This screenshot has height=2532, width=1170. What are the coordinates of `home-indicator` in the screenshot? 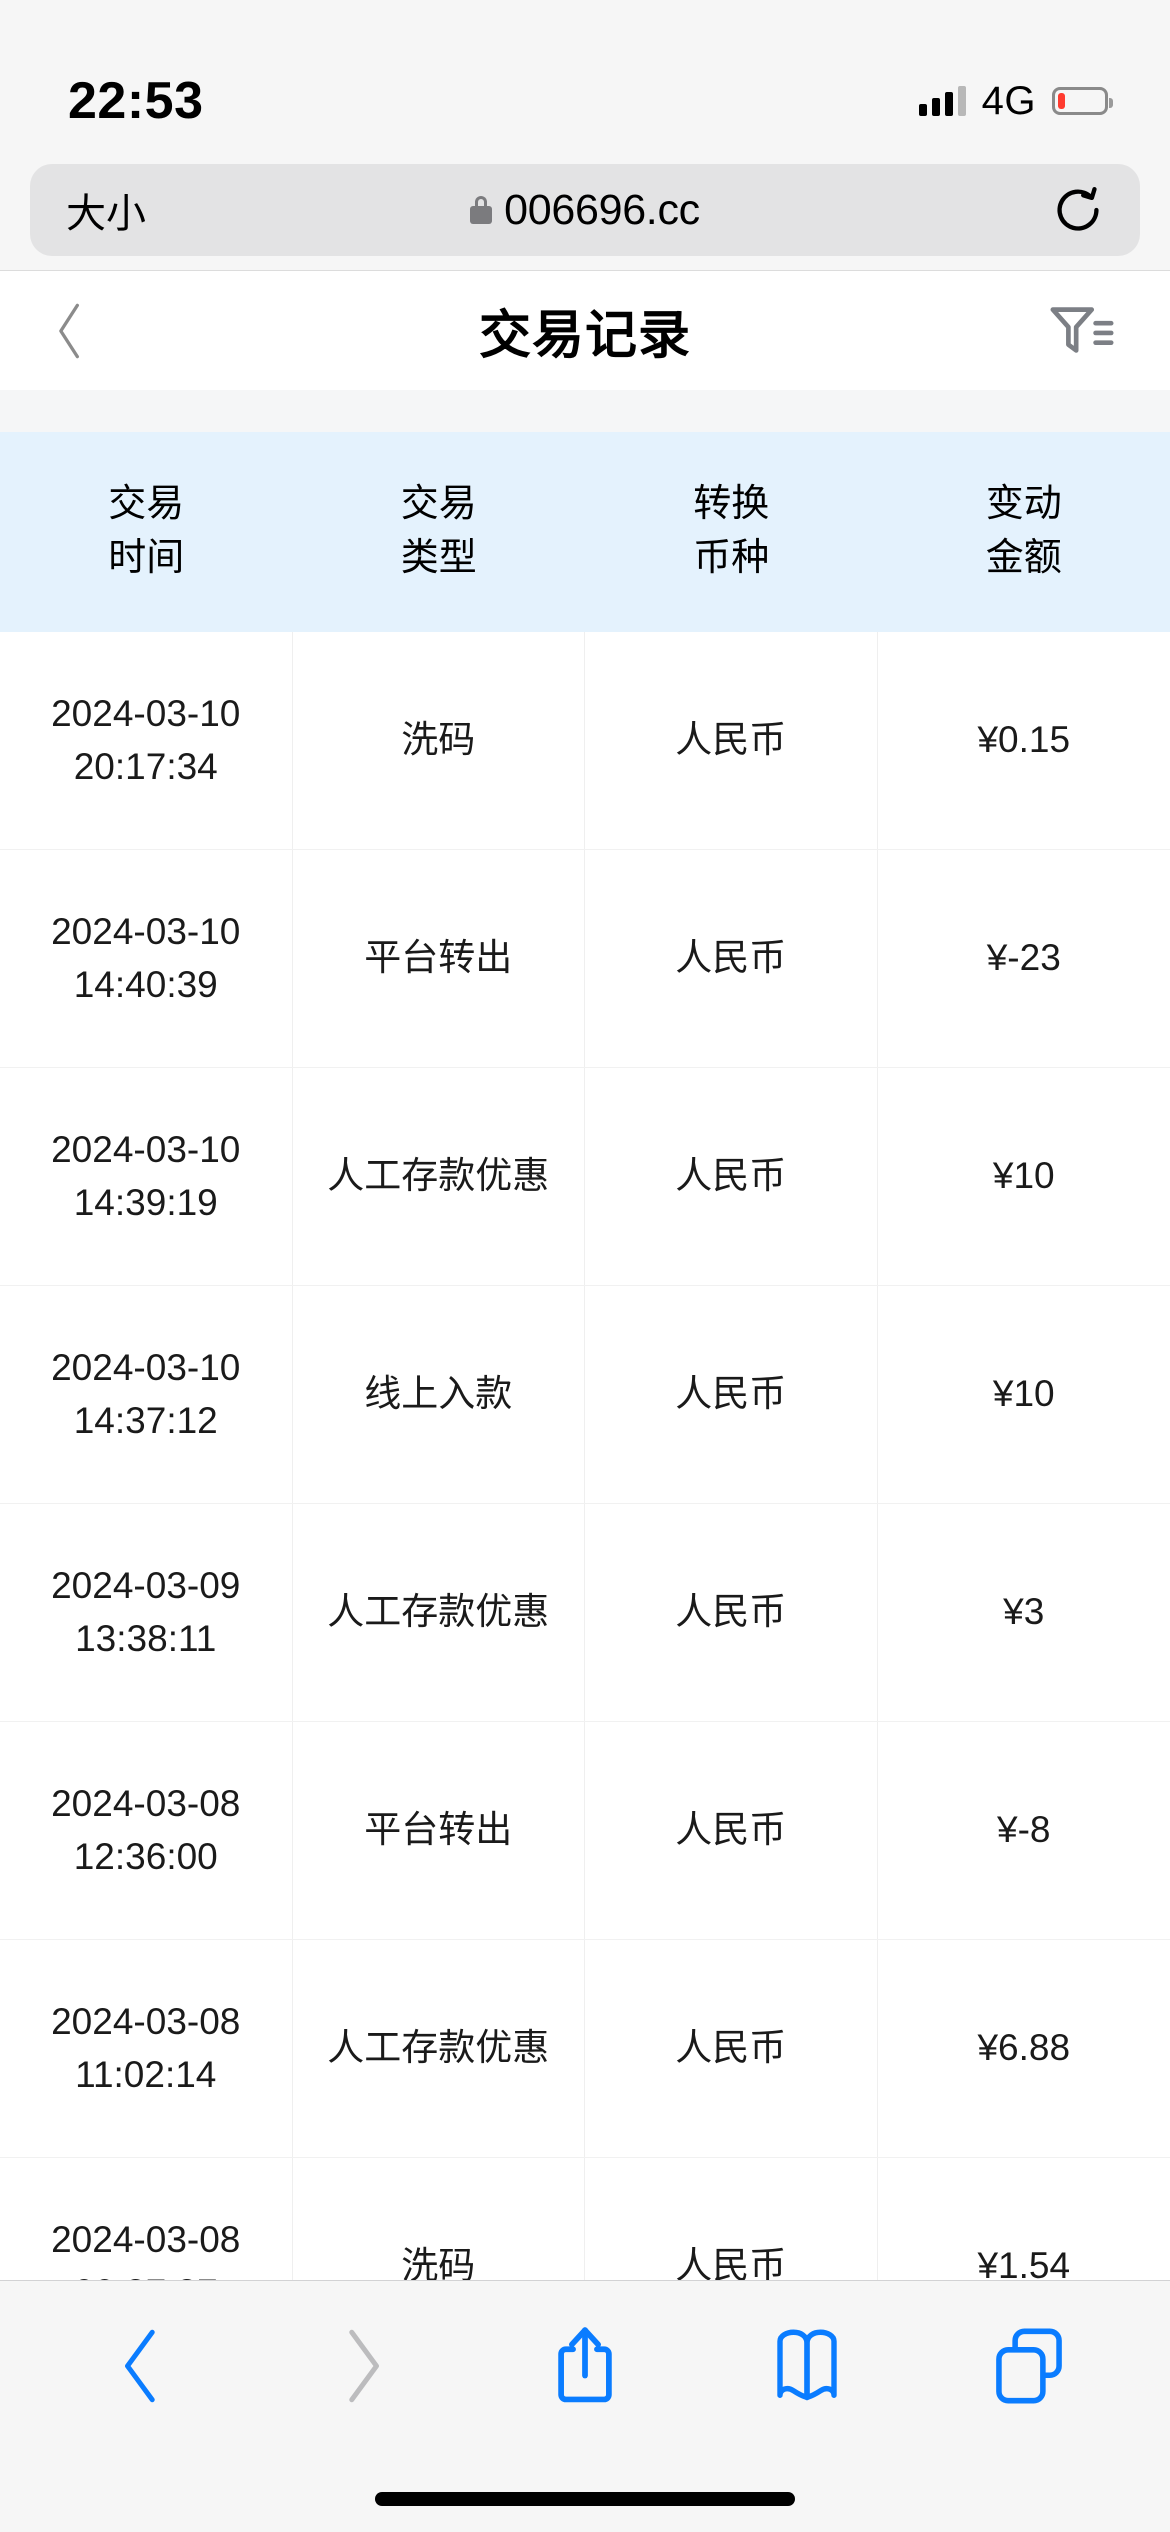 It's located at (585, 2499).